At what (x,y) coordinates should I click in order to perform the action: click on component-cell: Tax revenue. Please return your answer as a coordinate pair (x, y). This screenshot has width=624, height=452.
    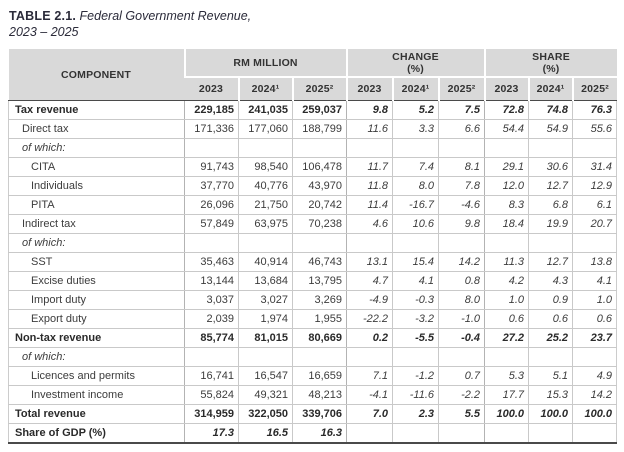
    Looking at the image, I should click on (96, 110).